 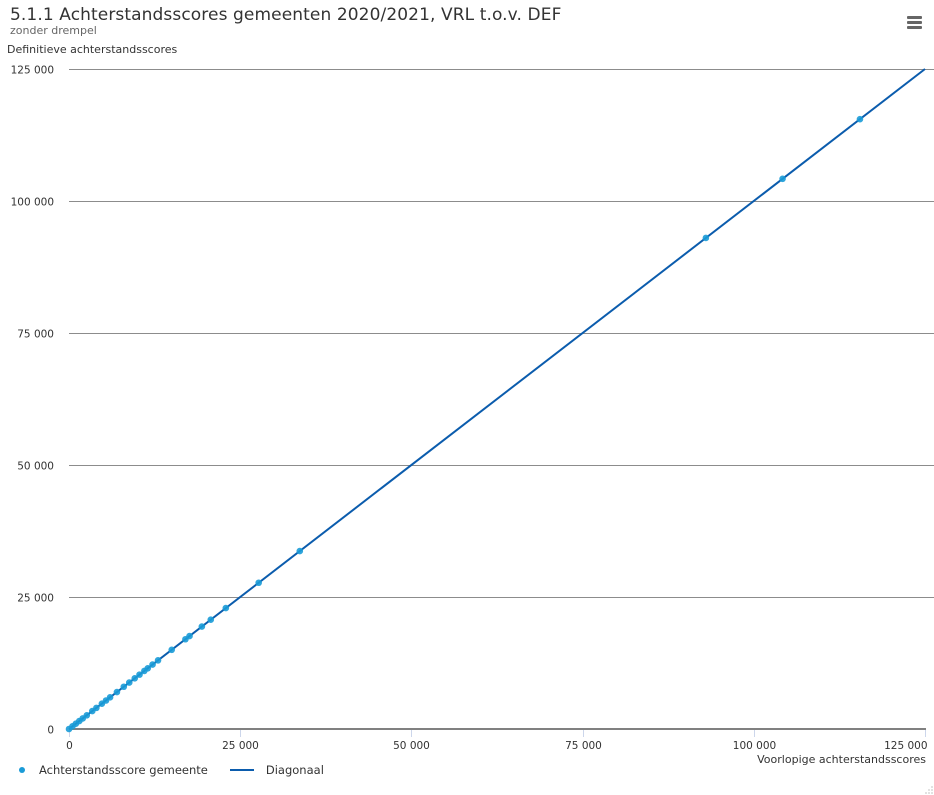 I want to click on x-axis-ticks, so click(x=497, y=733).